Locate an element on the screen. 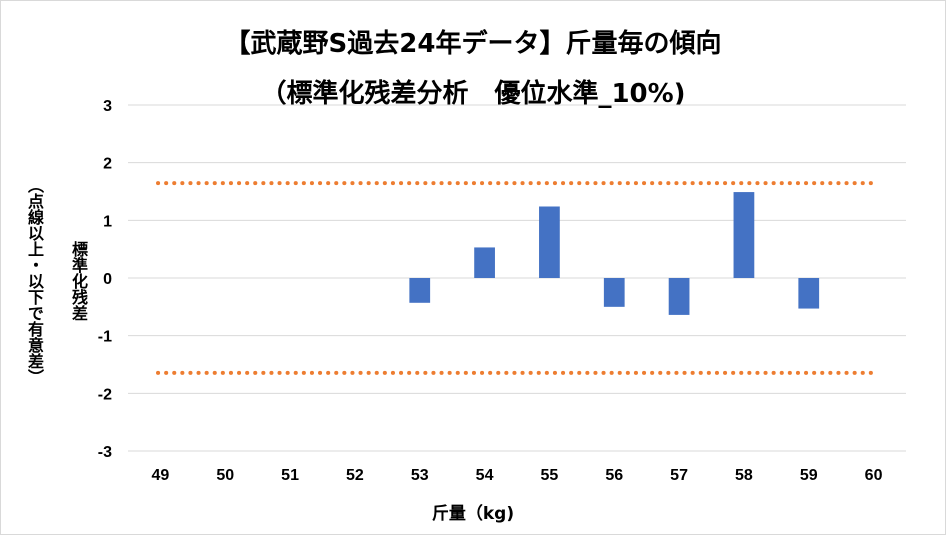 The height and width of the screenshot is (535, 946). x-tick-label: 60 is located at coordinates (874, 475).